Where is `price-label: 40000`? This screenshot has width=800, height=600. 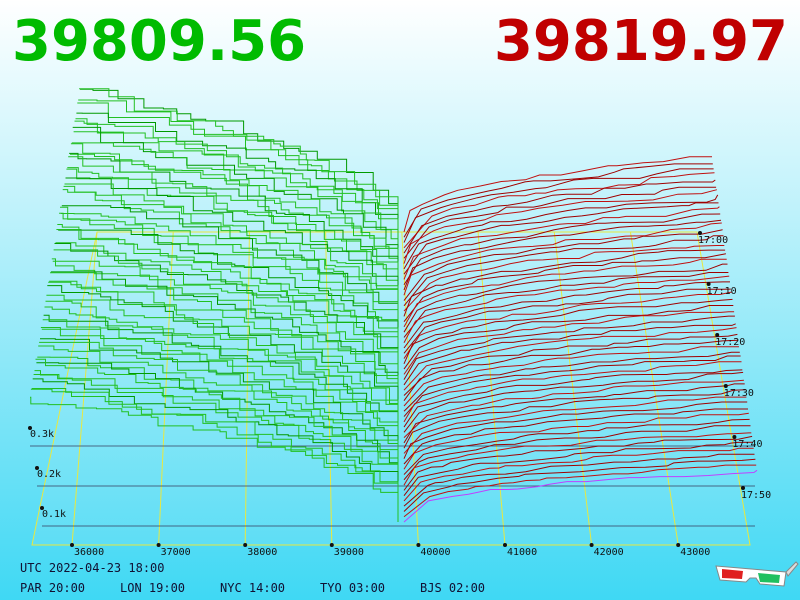
price-label: 40000 is located at coordinates (435, 552).